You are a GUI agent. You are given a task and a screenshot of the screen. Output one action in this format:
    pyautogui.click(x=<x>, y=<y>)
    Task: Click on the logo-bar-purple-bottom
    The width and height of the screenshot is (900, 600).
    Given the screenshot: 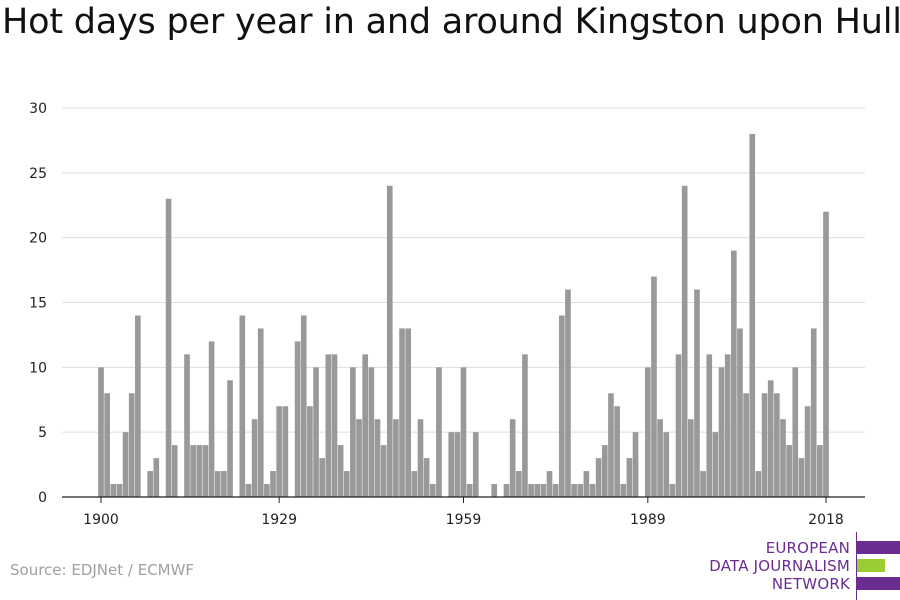 What is the action you would take?
    pyautogui.click(x=878, y=583)
    